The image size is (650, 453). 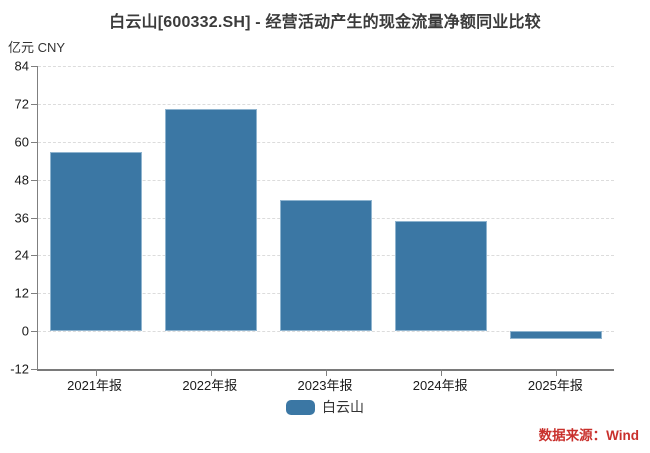 What do you see at coordinates (588, 435) in the screenshot?
I see `data-source-label: 数据来源：Wind` at bounding box center [588, 435].